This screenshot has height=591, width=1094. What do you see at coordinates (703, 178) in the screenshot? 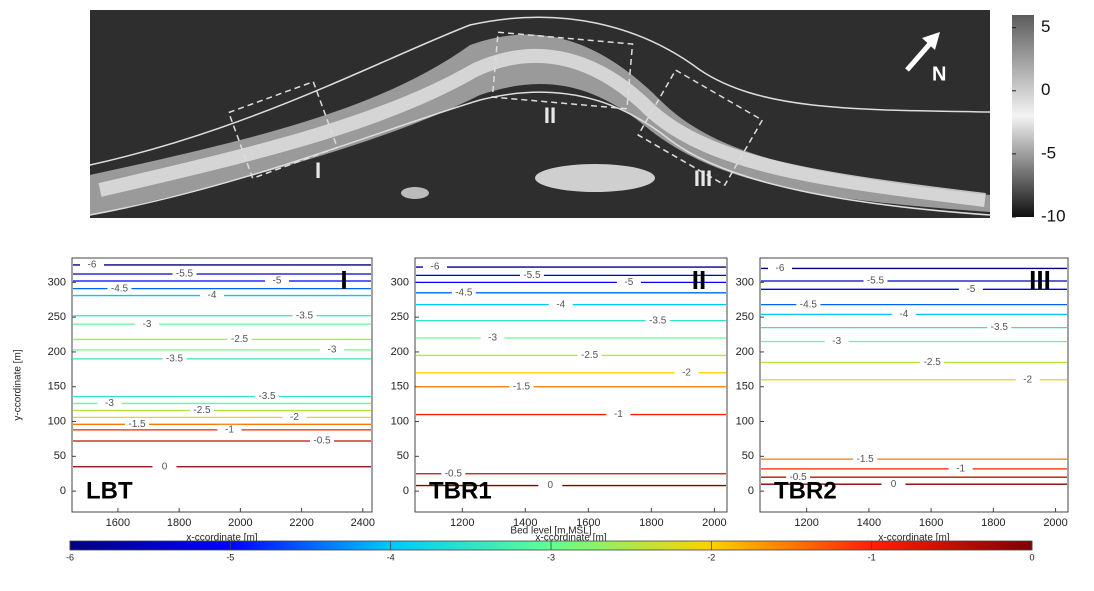
I see `area-label: III` at bounding box center [703, 178].